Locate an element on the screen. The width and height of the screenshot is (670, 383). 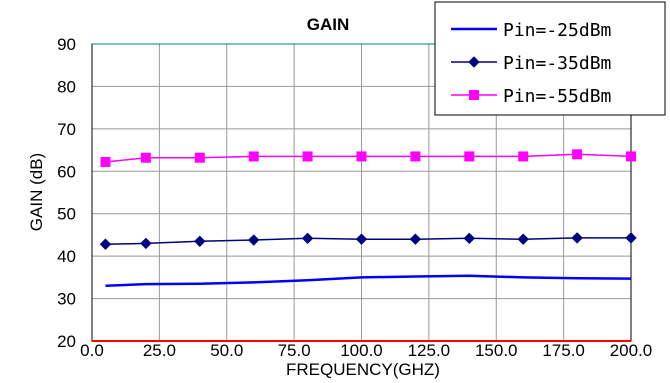
y-tick-label: 40 is located at coordinates (66, 256).